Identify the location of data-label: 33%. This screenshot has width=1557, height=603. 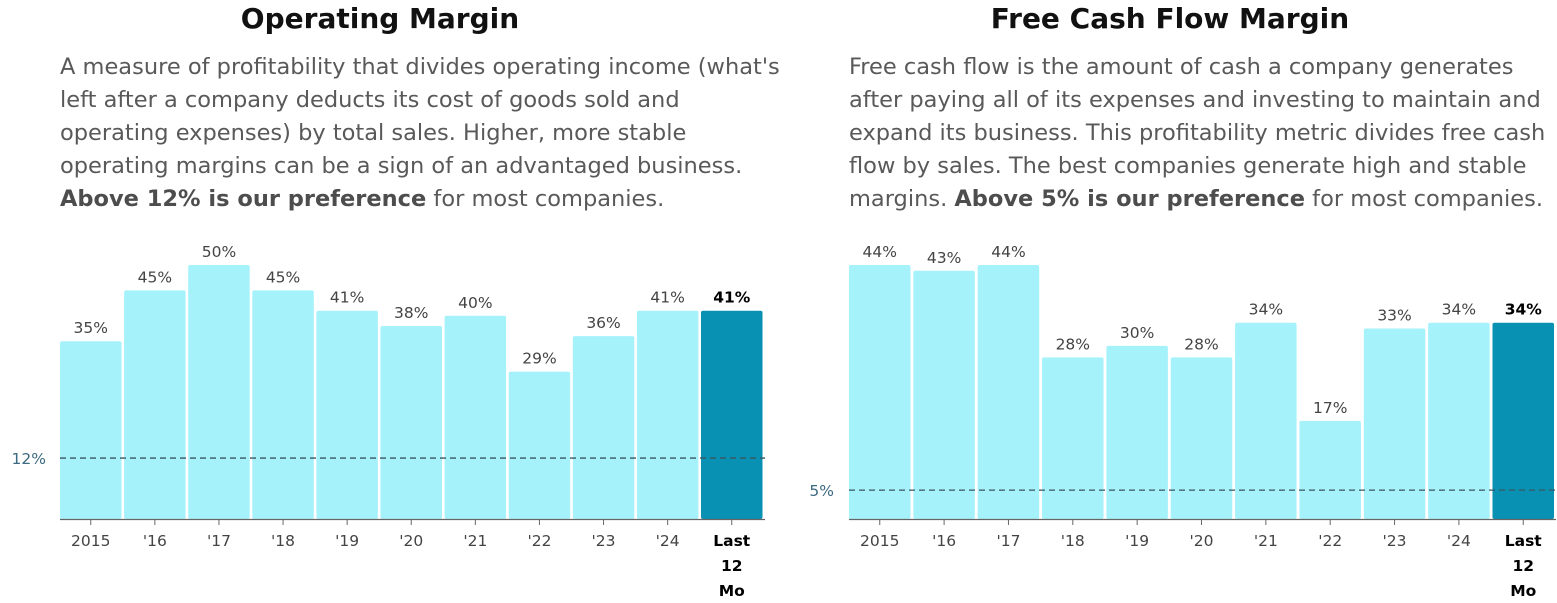
(1394, 316).